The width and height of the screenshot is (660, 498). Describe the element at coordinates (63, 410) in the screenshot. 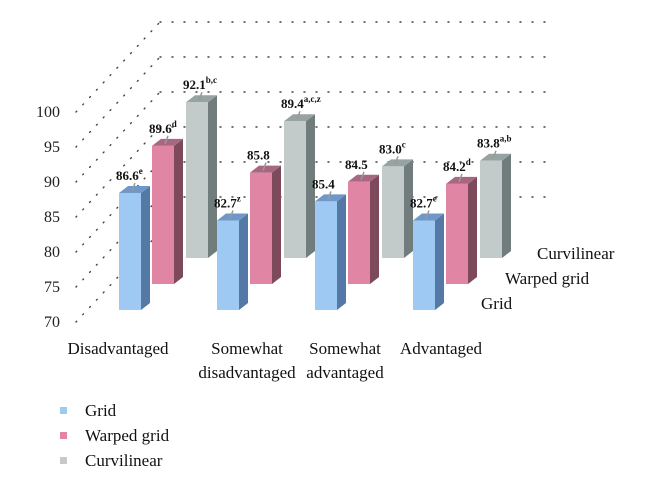

I see `legend-swatch-grid` at that location.